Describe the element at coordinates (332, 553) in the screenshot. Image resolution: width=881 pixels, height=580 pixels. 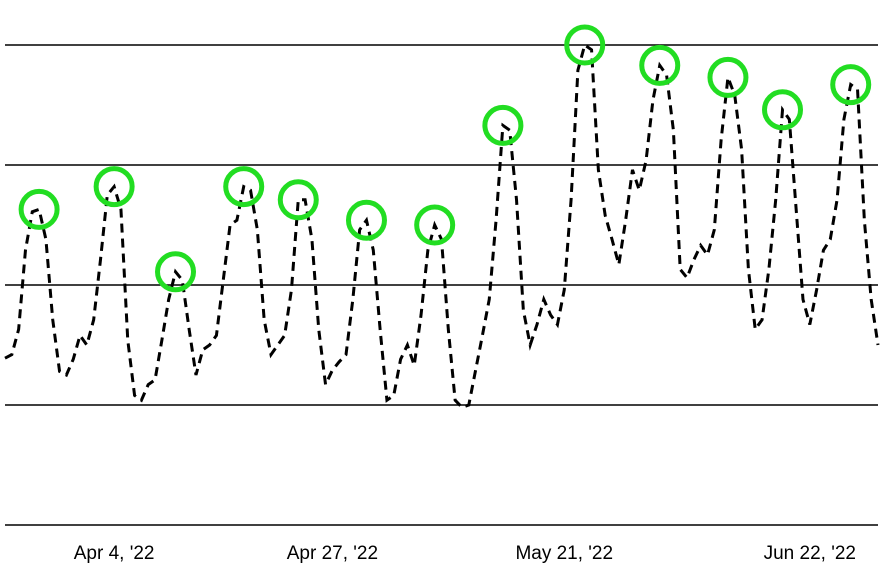
I see `x-tick-label: Apr 27, '22` at that location.